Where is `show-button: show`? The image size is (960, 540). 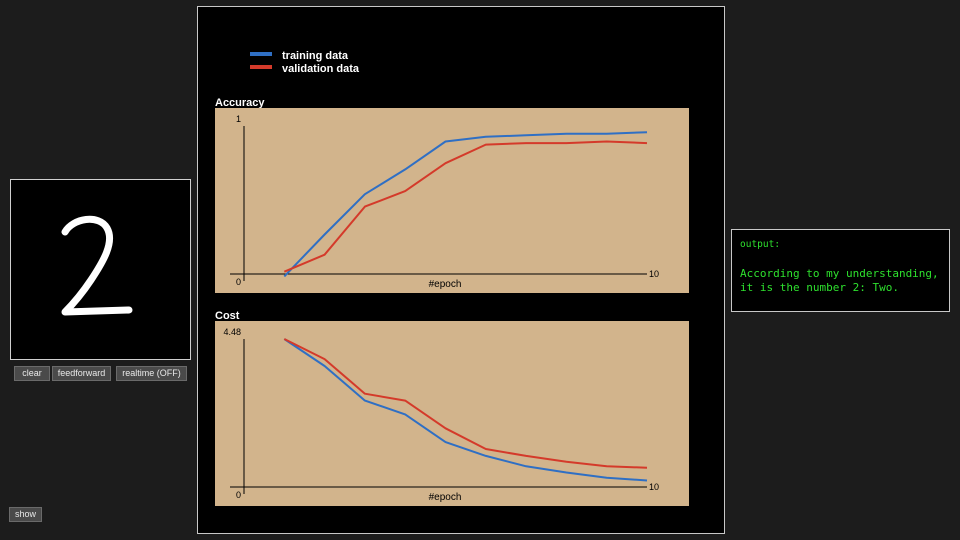
show-button: show is located at coordinates (25, 514).